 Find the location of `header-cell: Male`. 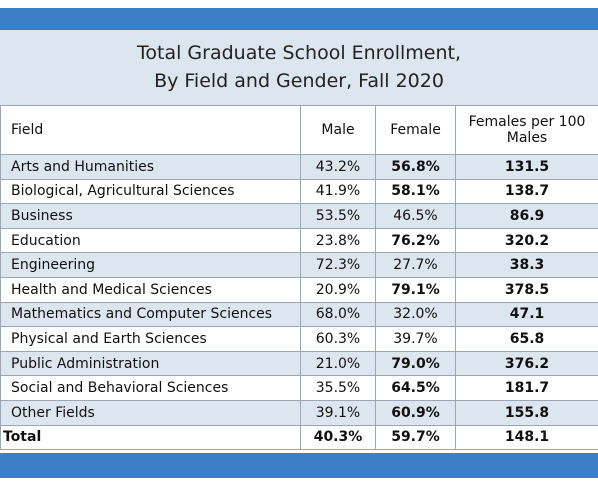

header-cell: Male is located at coordinates (338, 130).